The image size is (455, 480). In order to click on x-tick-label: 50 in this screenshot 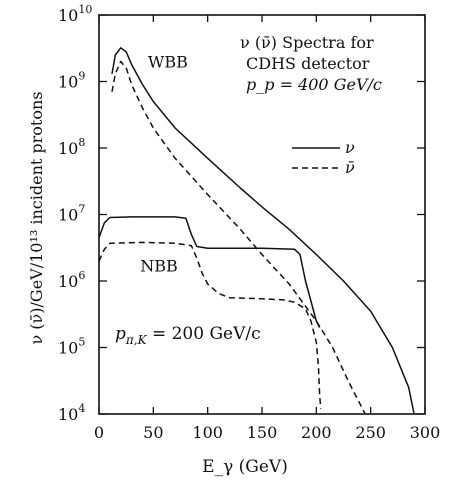, I will do `click(153, 432)`.